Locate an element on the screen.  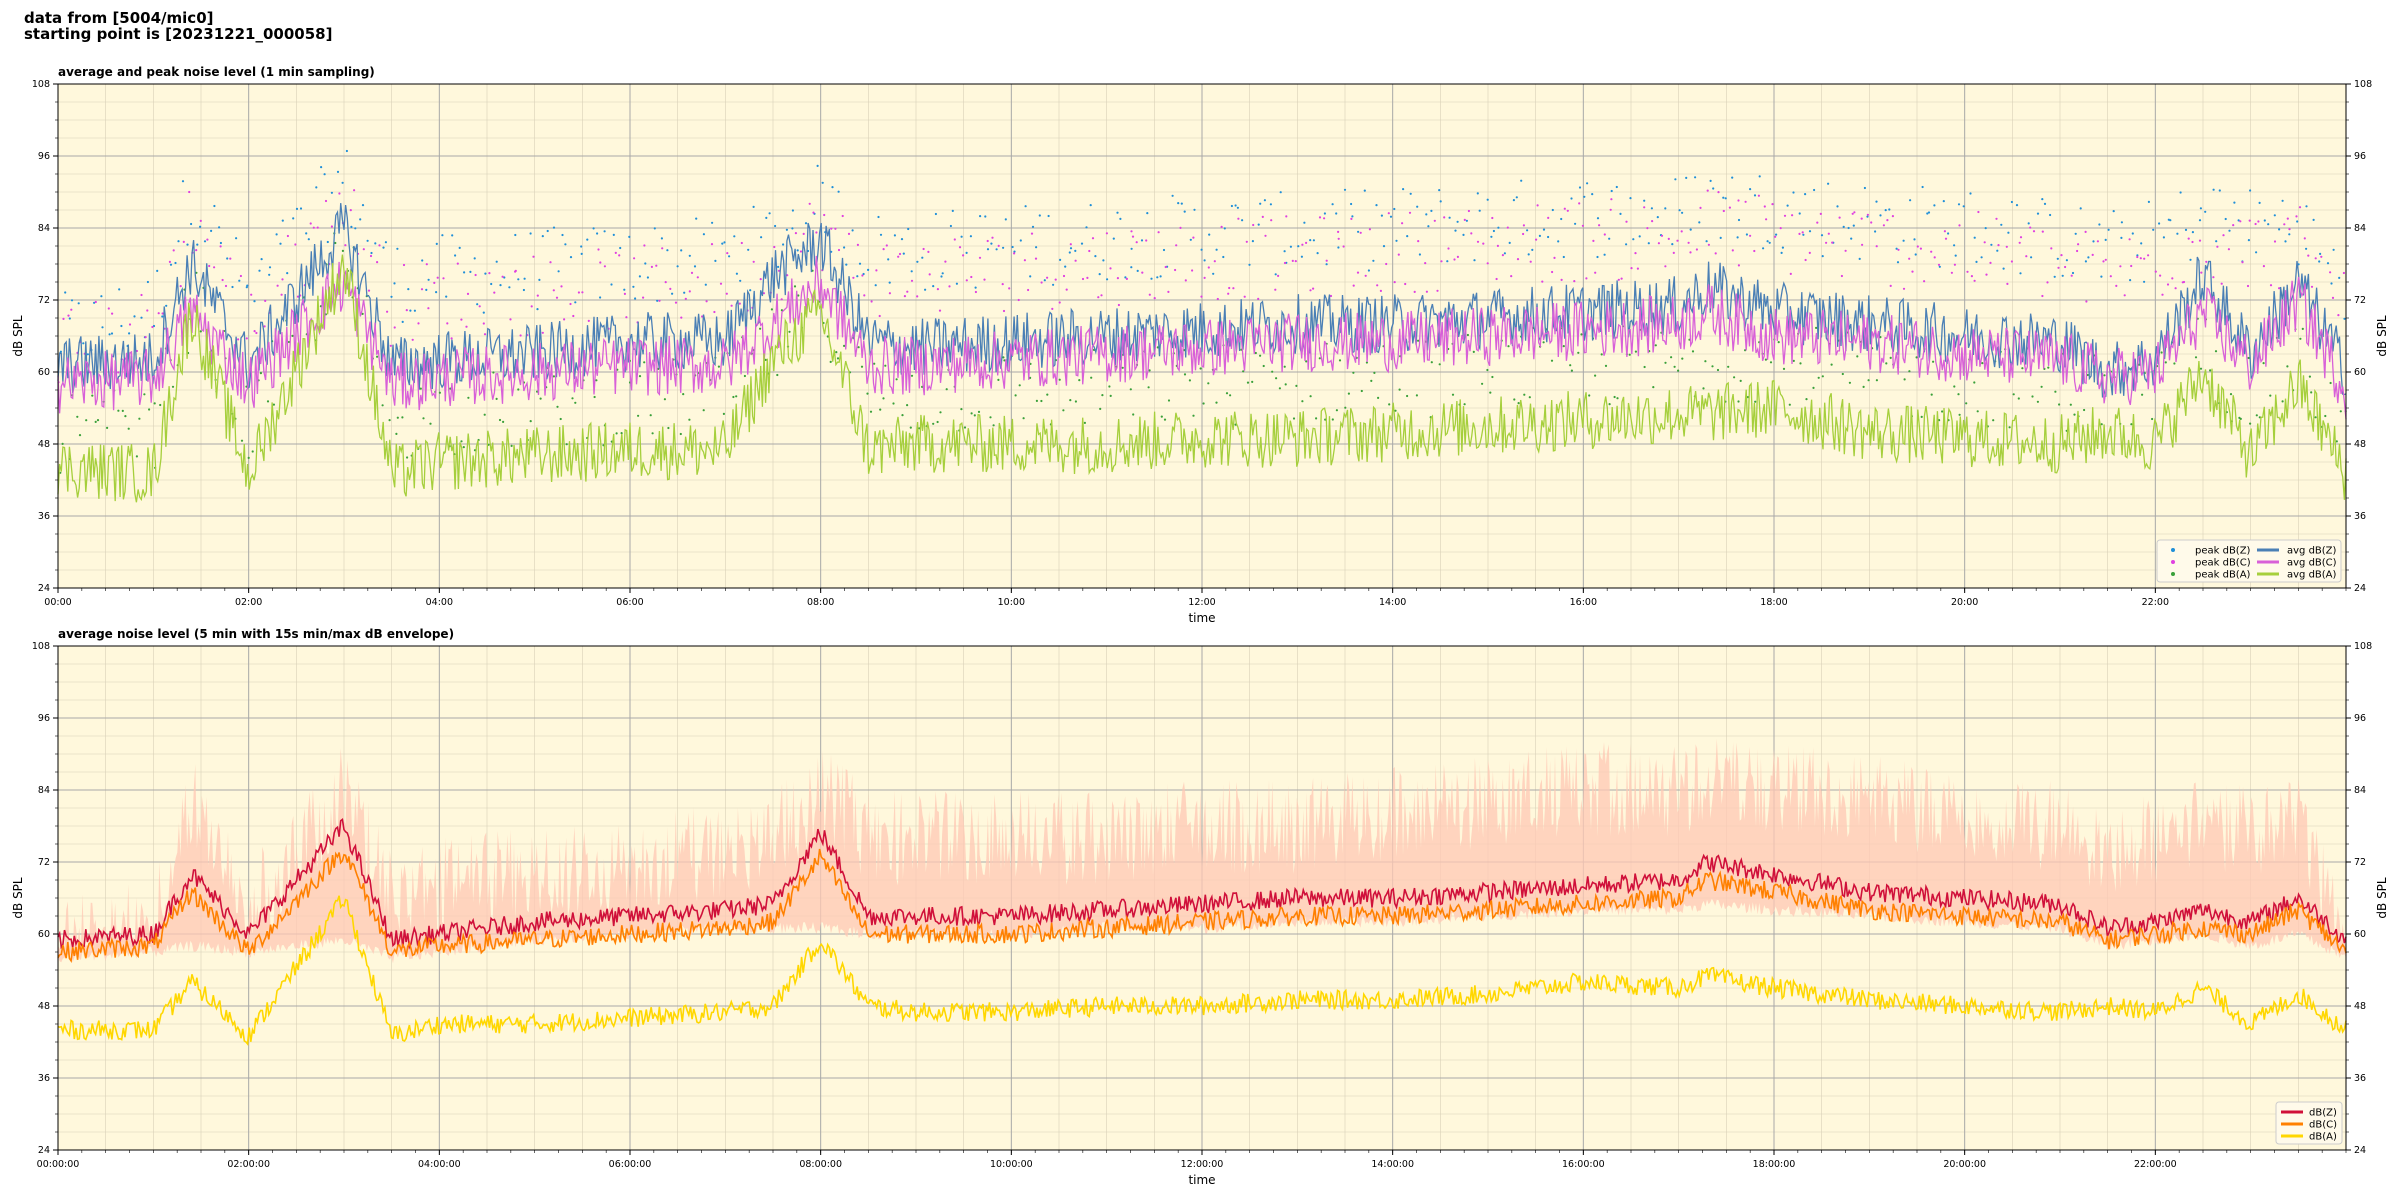
x-tick-label: 08:00:00 is located at coordinates (820, 1164).